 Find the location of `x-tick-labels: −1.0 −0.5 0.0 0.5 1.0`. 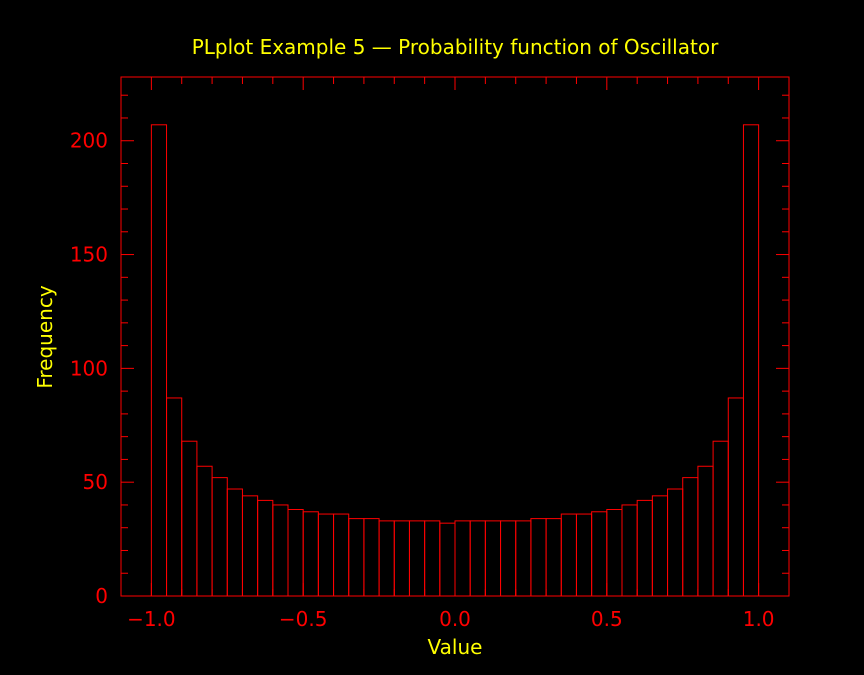

x-tick-labels: −1.0 −0.5 0.0 0.5 1.0 is located at coordinates (450, 619).